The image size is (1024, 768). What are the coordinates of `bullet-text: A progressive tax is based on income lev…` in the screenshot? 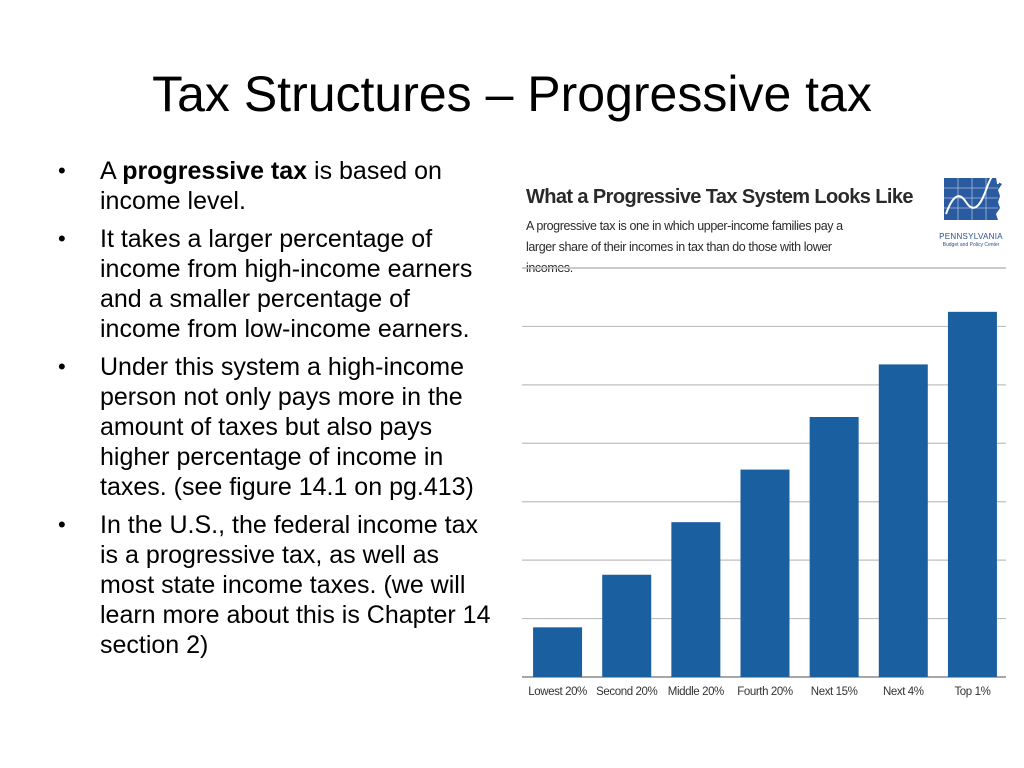 It's located at (271, 186).